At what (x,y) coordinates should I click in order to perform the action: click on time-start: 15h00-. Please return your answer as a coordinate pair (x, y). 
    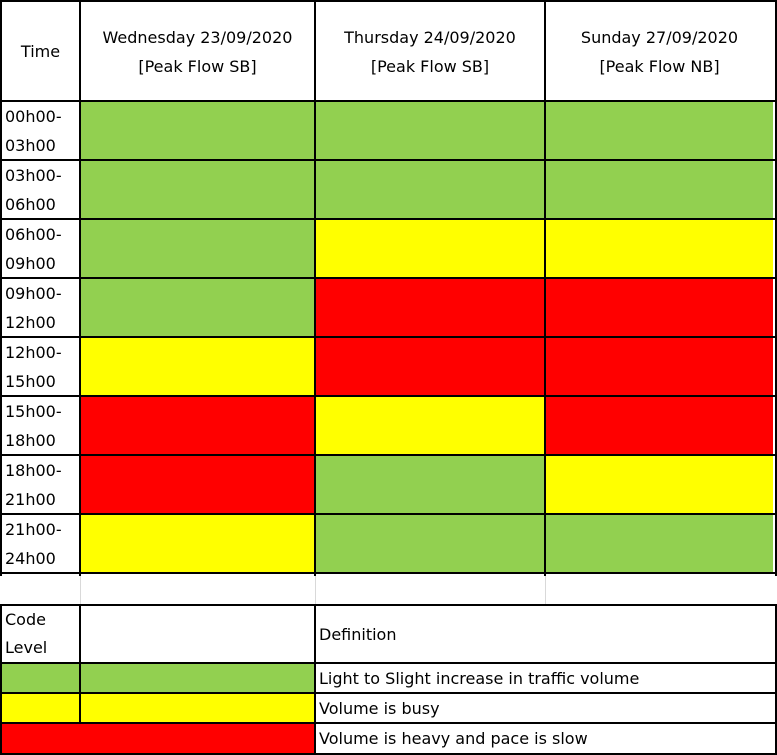
    Looking at the image, I should click on (33, 411).